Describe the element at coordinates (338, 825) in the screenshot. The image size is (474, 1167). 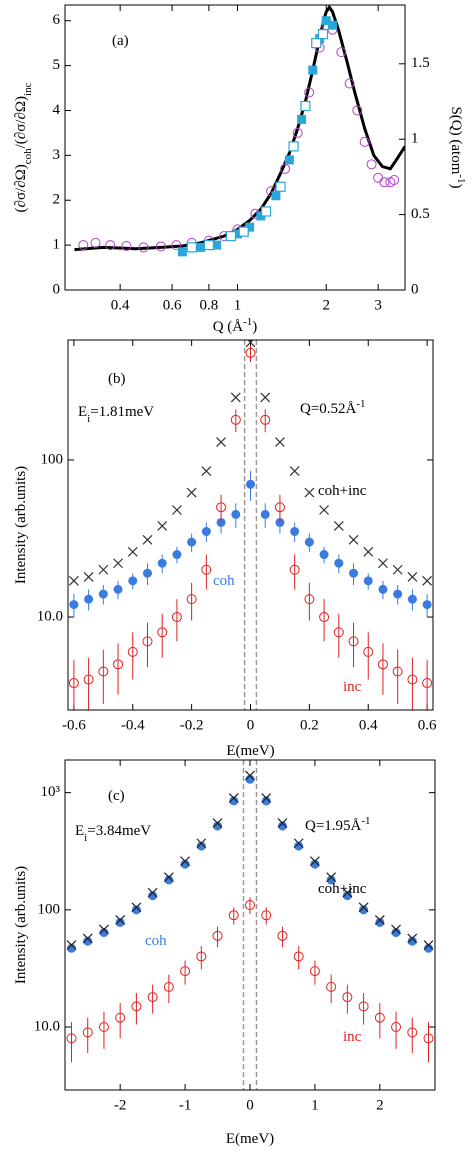
I see `annotation: Q=1.95Å-1` at that location.